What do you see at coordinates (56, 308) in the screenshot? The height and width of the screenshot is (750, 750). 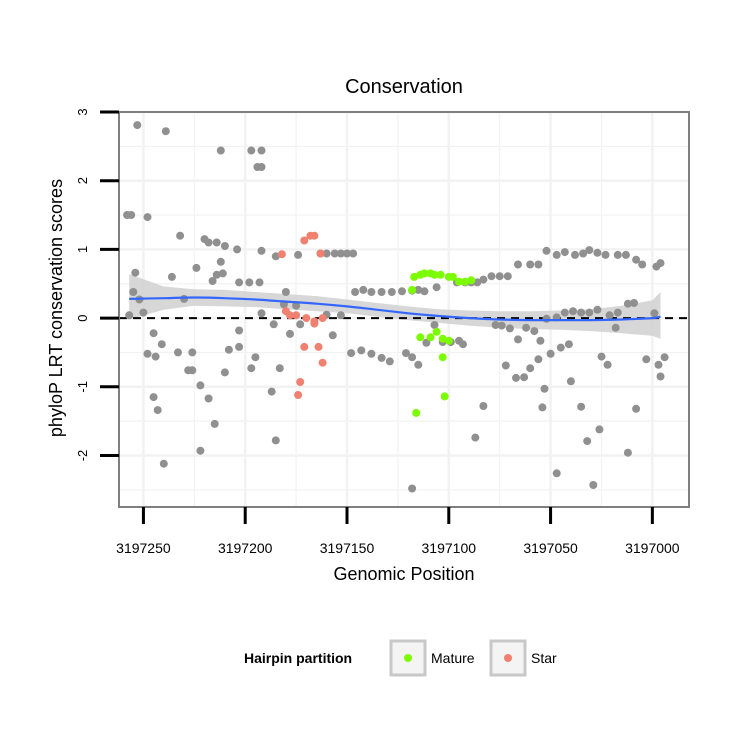 I see `y-axis-label: phyloP LRT conservation scores` at bounding box center [56, 308].